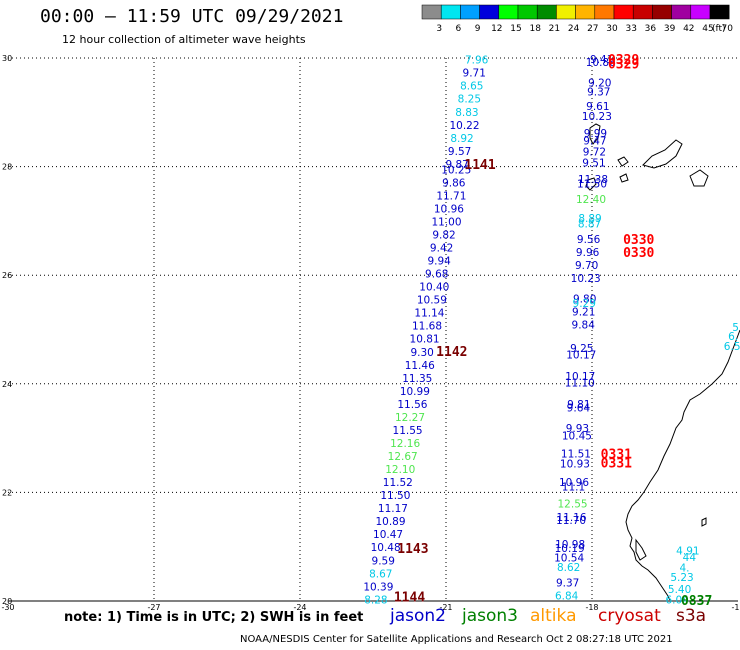  I want to click on lat-tick-label: 24, so click(7, 384).